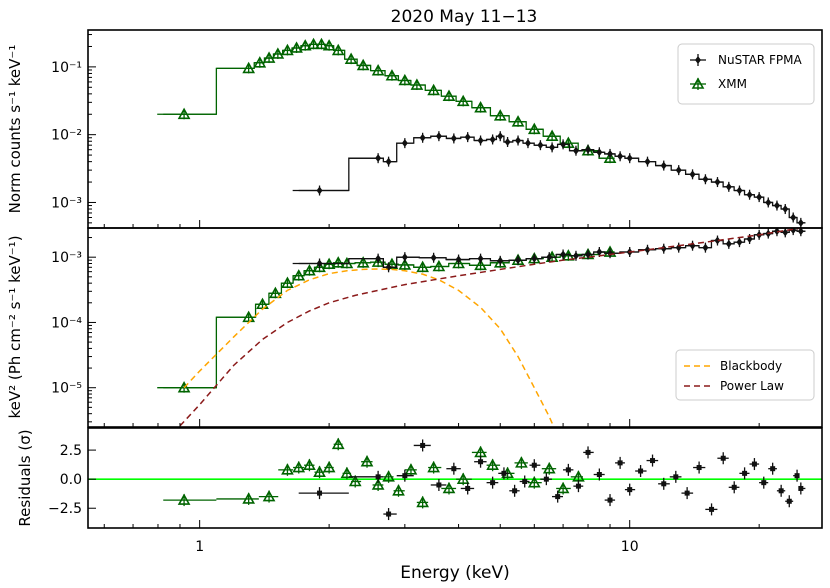  Describe the element at coordinates (71, 451) in the screenshot. I see `y-tick-label: 2.5` at that location.